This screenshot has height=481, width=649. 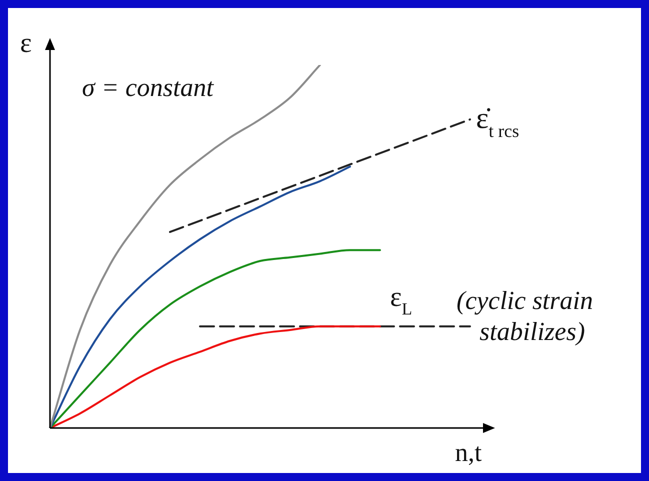 What do you see at coordinates (468, 452) in the screenshot?
I see `x-axis-title: n,t` at bounding box center [468, 452].